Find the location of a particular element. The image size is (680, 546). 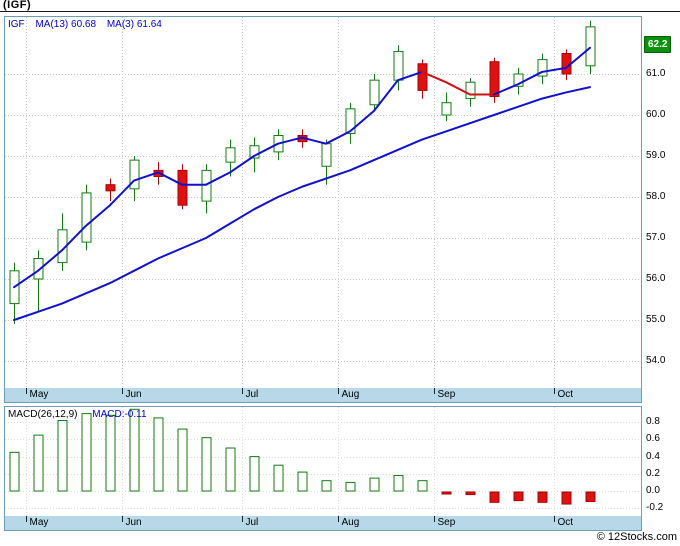

ma3-line-alert is located at coordinates (458, 83).